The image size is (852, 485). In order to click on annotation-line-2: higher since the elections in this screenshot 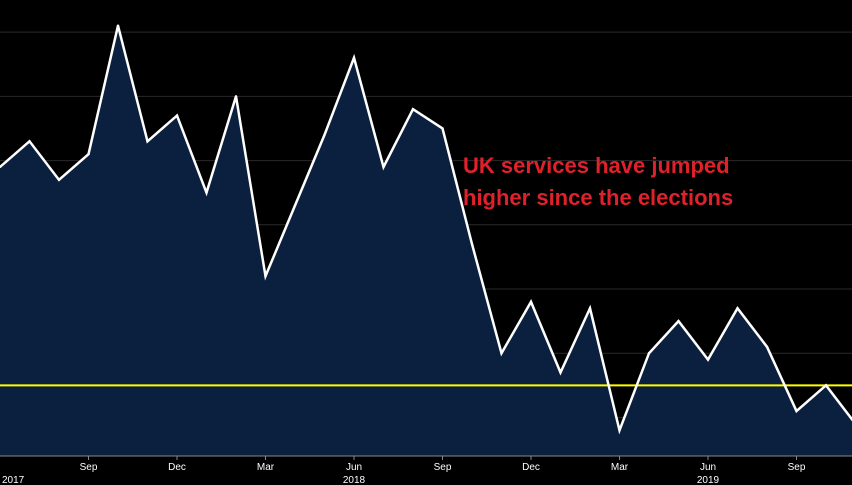, I will do `click(598, 197)`.